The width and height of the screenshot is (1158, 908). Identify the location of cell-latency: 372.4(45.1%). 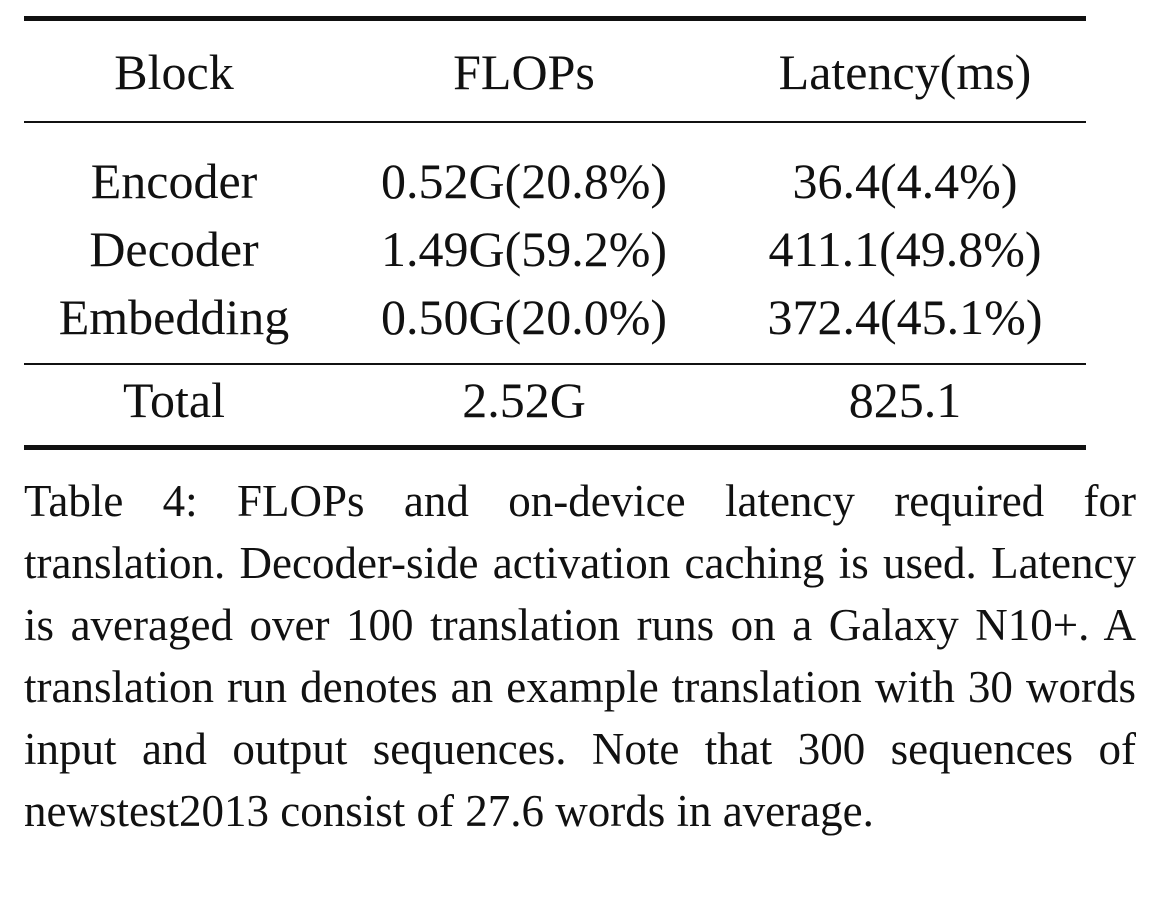
(905, 317).